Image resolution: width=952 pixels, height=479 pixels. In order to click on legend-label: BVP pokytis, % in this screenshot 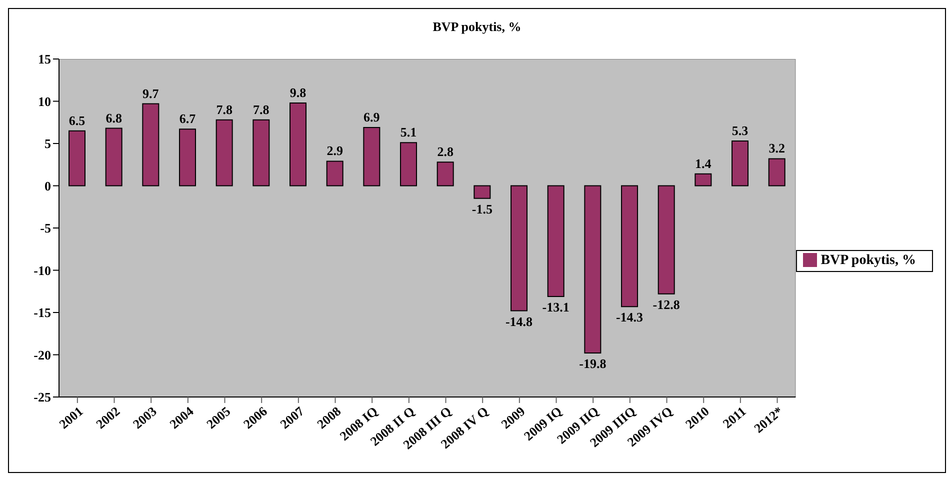, I will do `click(868, 260)`.